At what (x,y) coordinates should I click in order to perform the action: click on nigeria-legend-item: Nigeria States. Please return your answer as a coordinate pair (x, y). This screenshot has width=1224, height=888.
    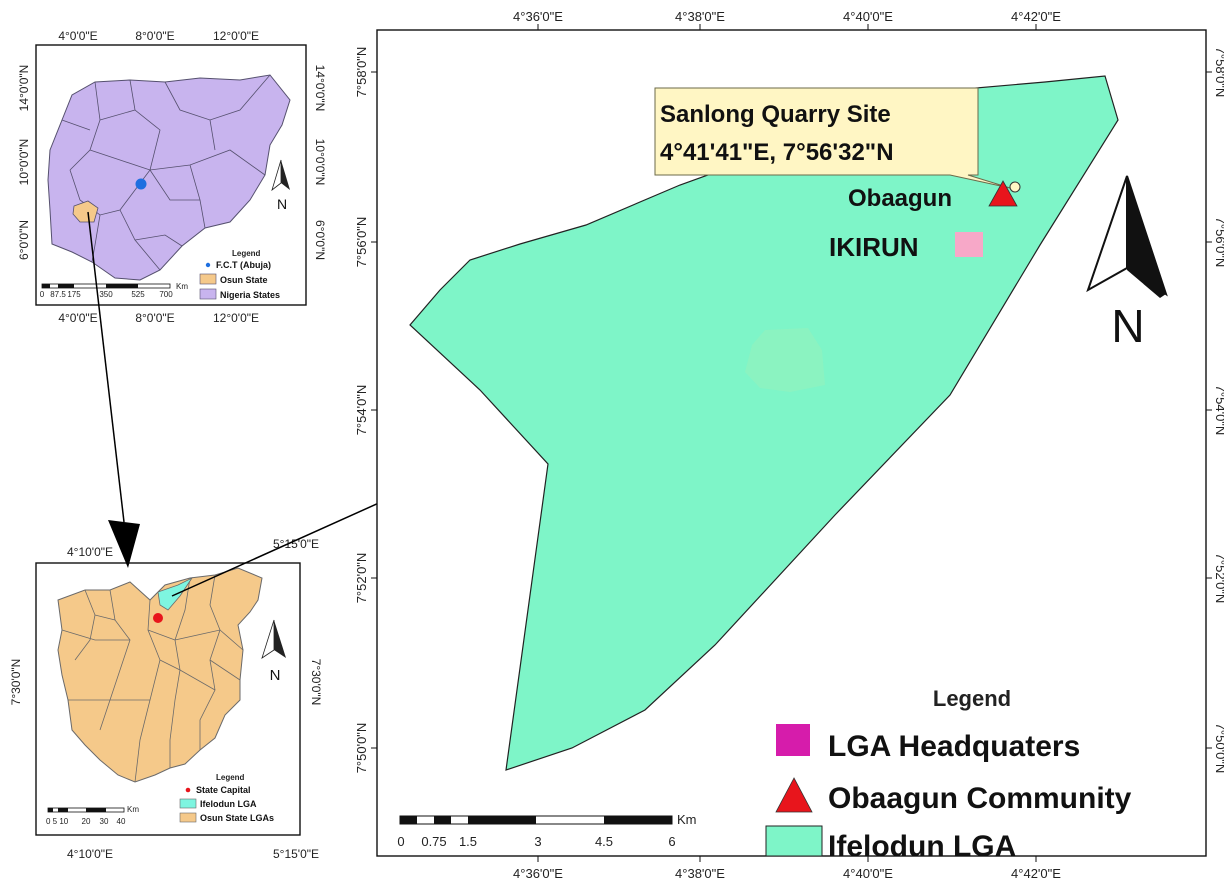
    Looking at the image, I should click on (250, 295).